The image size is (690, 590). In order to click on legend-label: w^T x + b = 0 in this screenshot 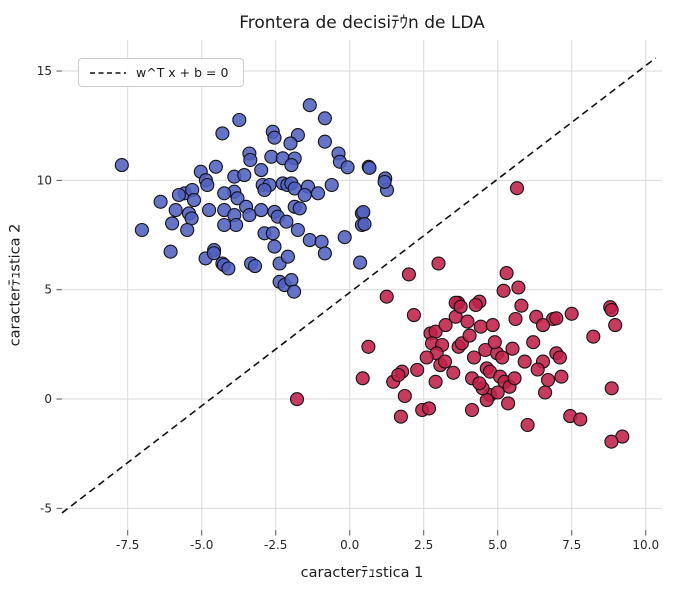, I will do `click(182, 72)`.